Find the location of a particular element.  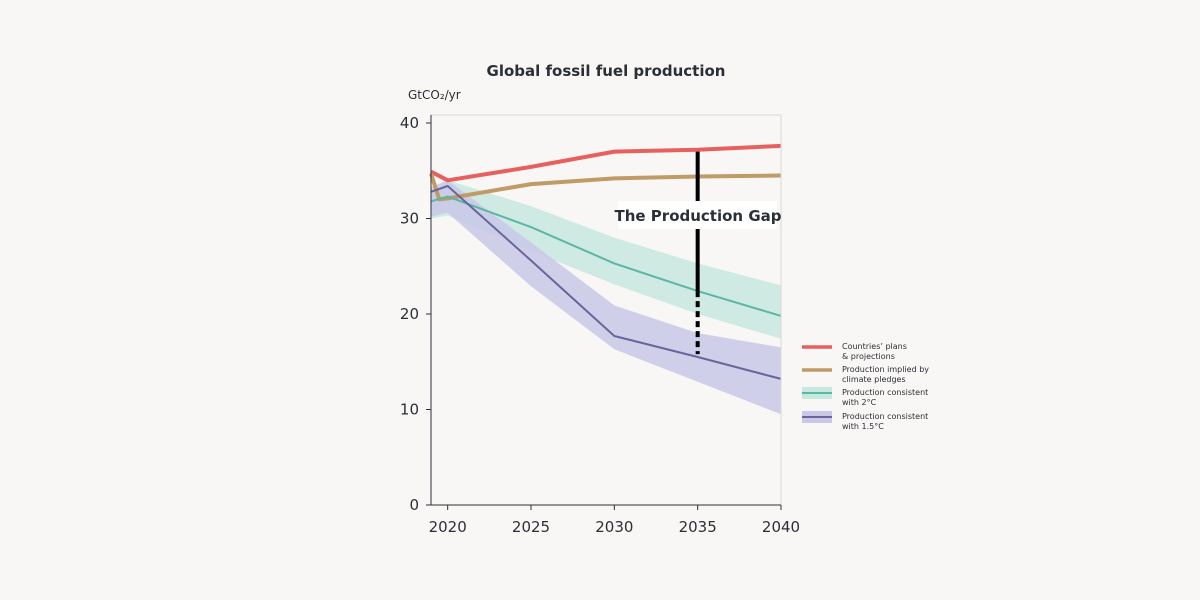

legend-label: & projections is located at coordinates (868, 356).